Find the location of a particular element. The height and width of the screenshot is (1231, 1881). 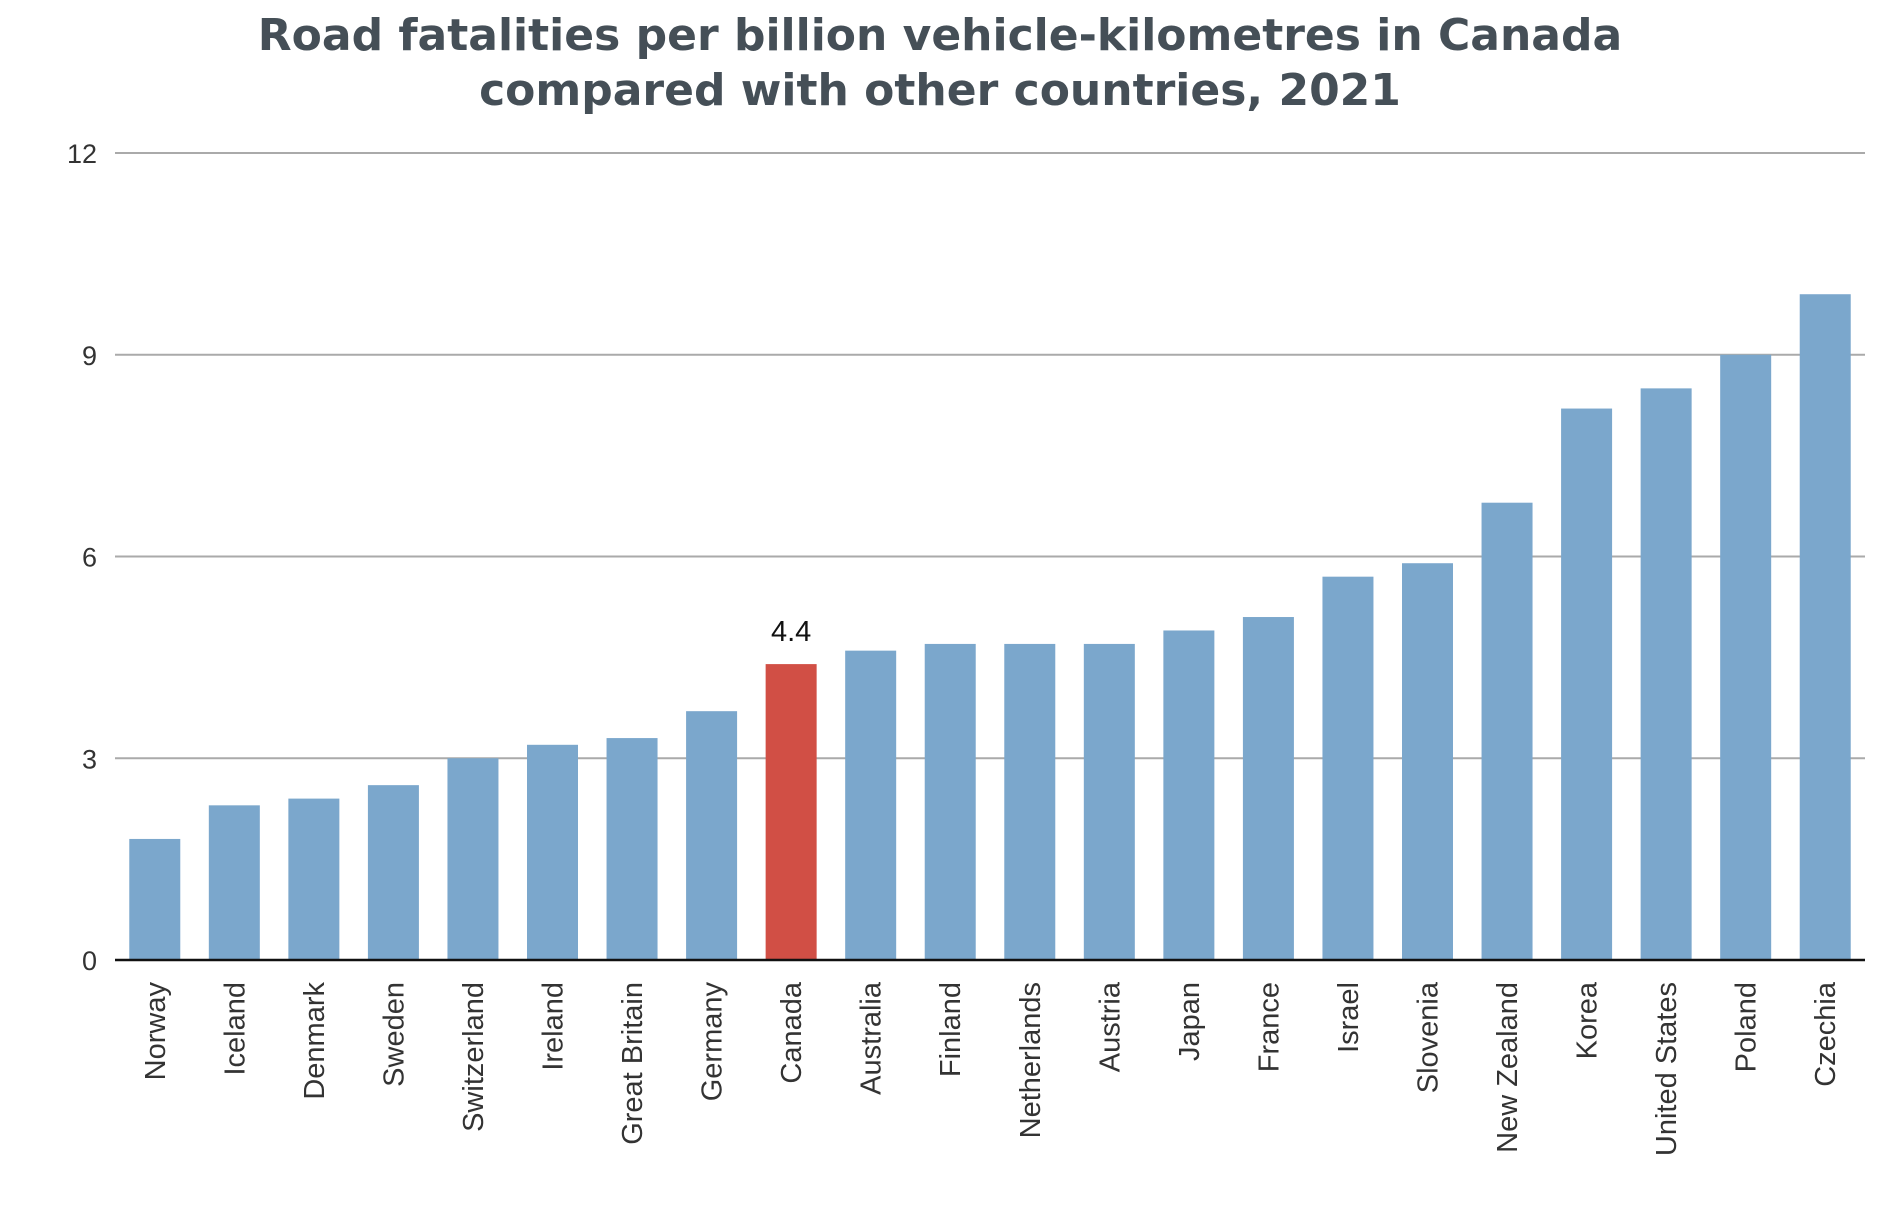

x-tick-label-new-zealand: New Zealand is located at coordinates (1508, 1067).